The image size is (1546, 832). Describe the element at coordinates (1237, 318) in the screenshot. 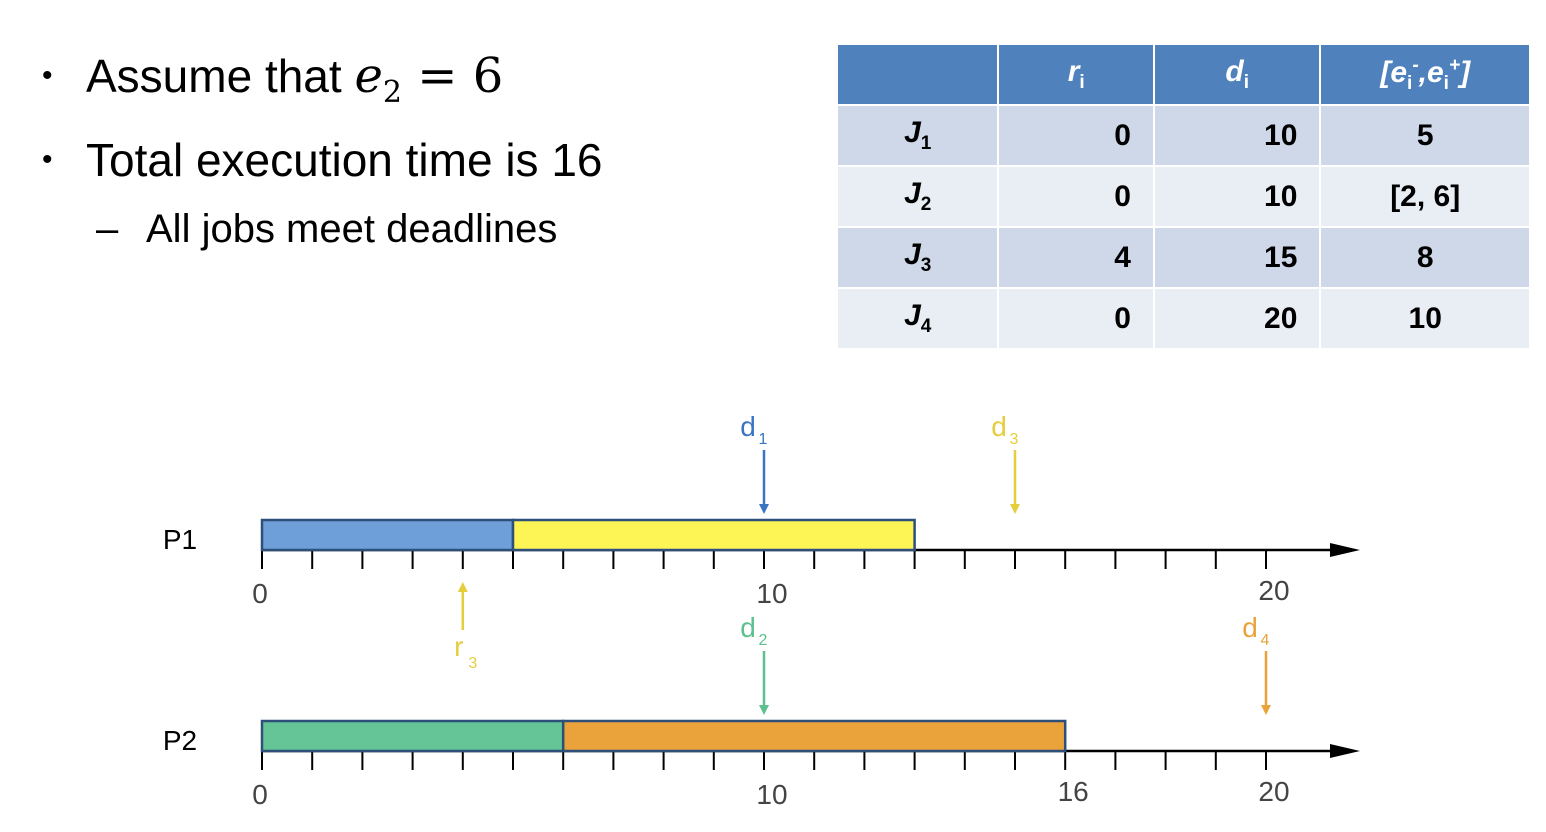

I see `cell-deadline: 20` at that location.